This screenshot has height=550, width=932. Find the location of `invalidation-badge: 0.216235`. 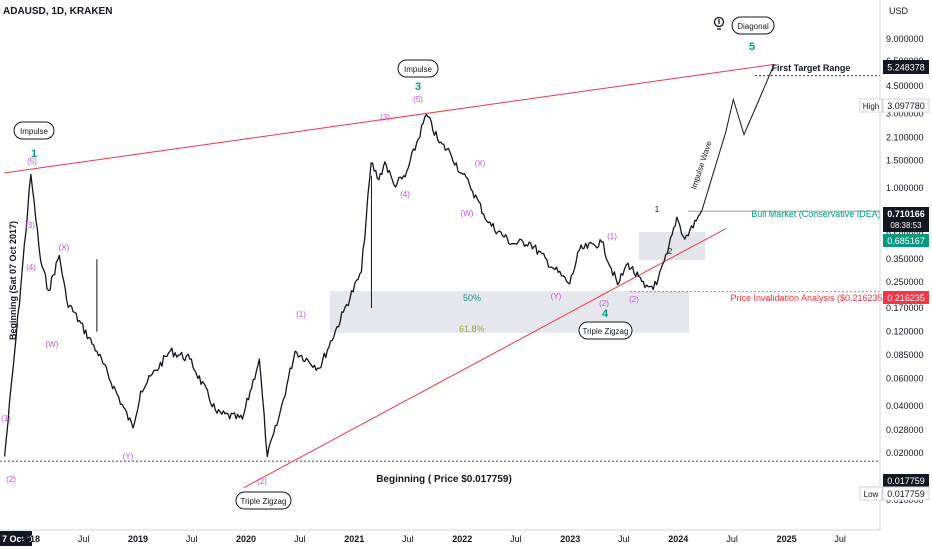

invalidation-badge: 0.216235 is located at coordinates (906, 297).